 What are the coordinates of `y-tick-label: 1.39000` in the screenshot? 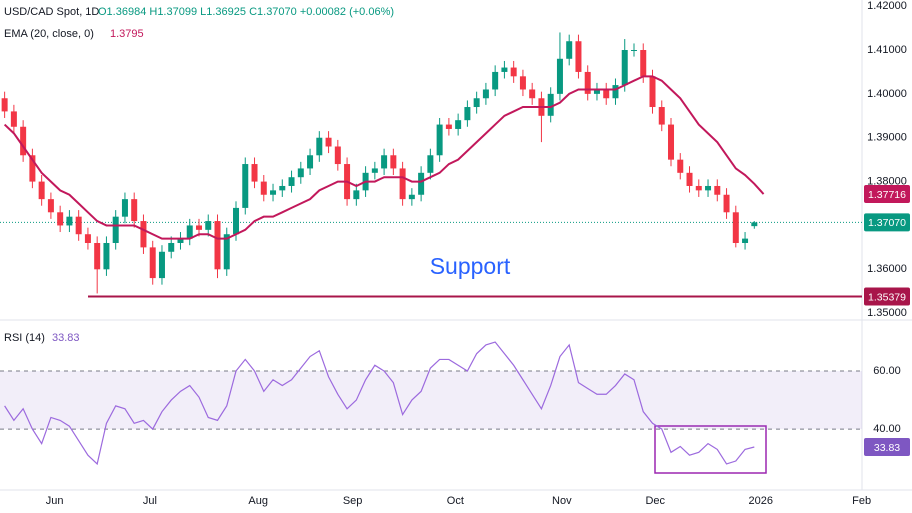 It's located at (887, 138).